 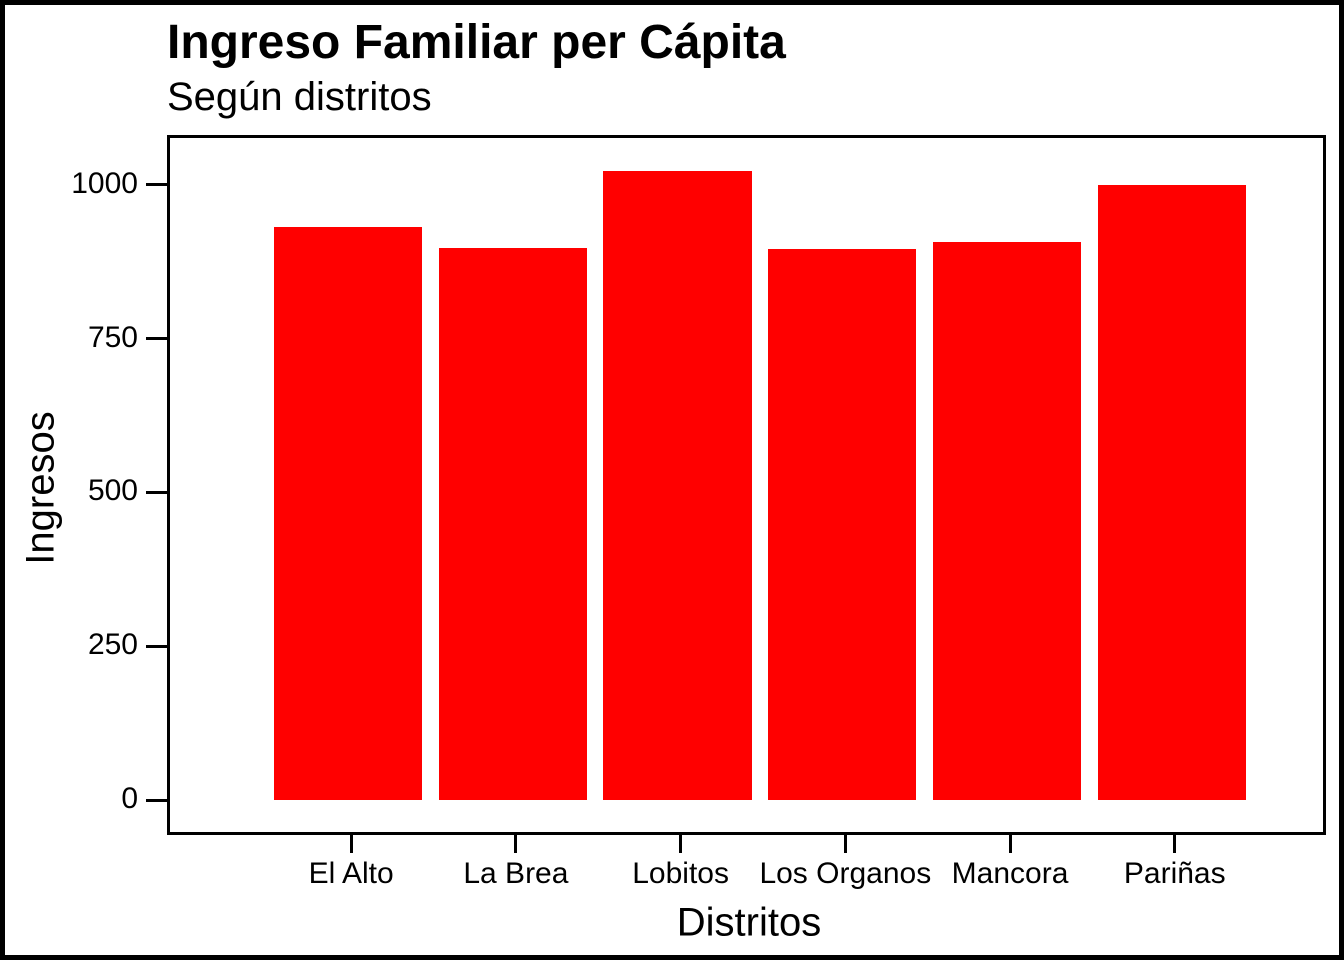 What do you see at coordinates (749, 922) in the screenshot?
I see `x-axis-title: Distritos` at bounding box center [749, 922].